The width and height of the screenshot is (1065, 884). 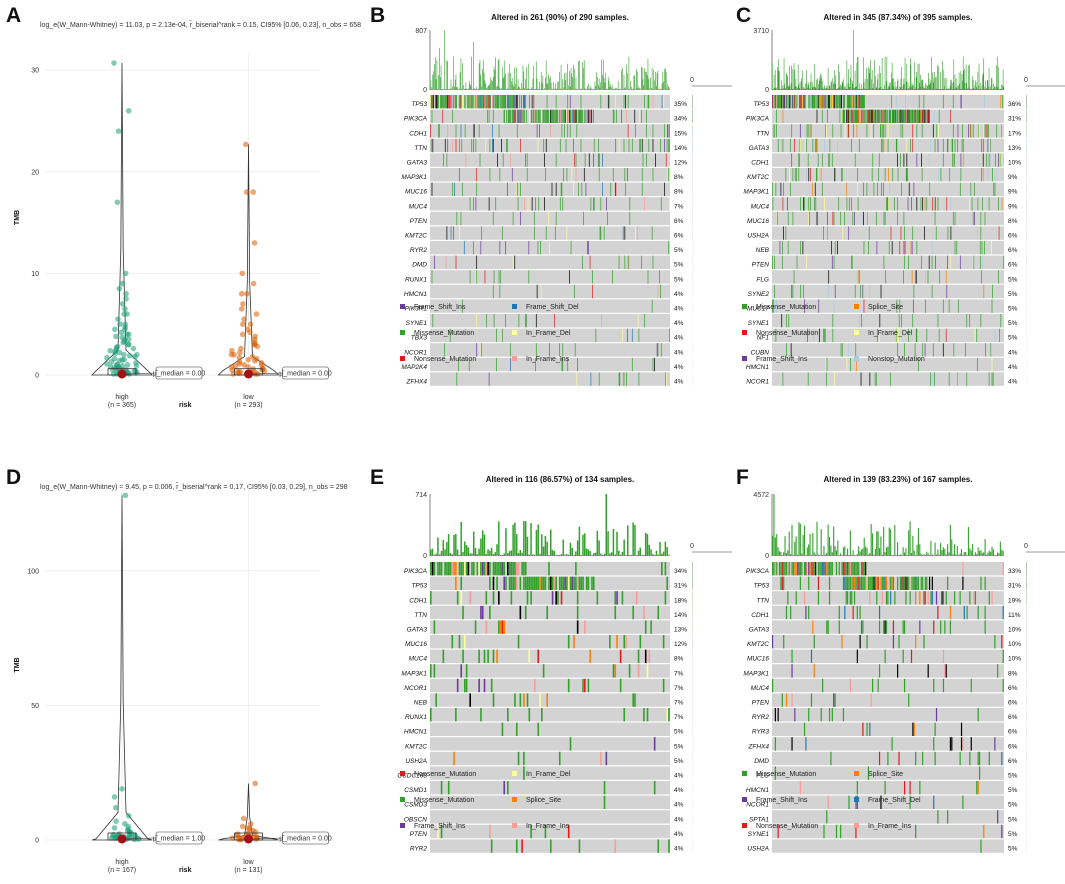 What do you see at coordinates (1013, 717) in the screenshot?
I see `gene-percent: 6%` at bounding box center [1013, 717].